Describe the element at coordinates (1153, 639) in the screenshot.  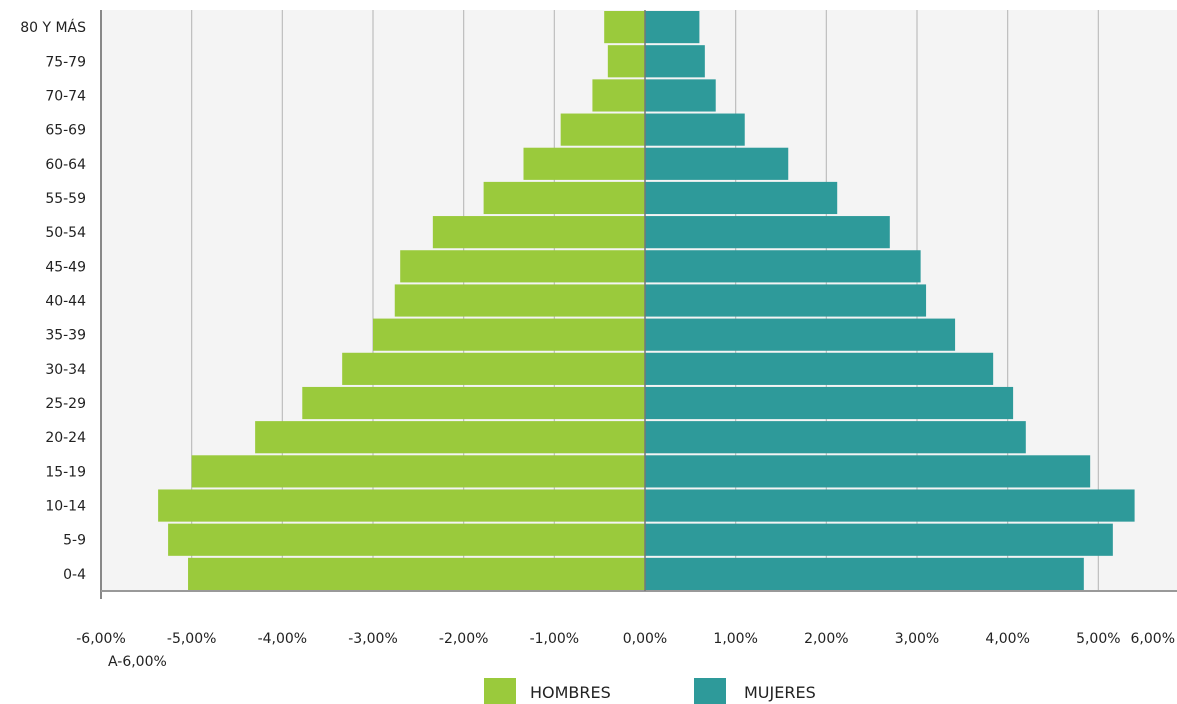
I see `x-tick-label: 6,00%` at that location.